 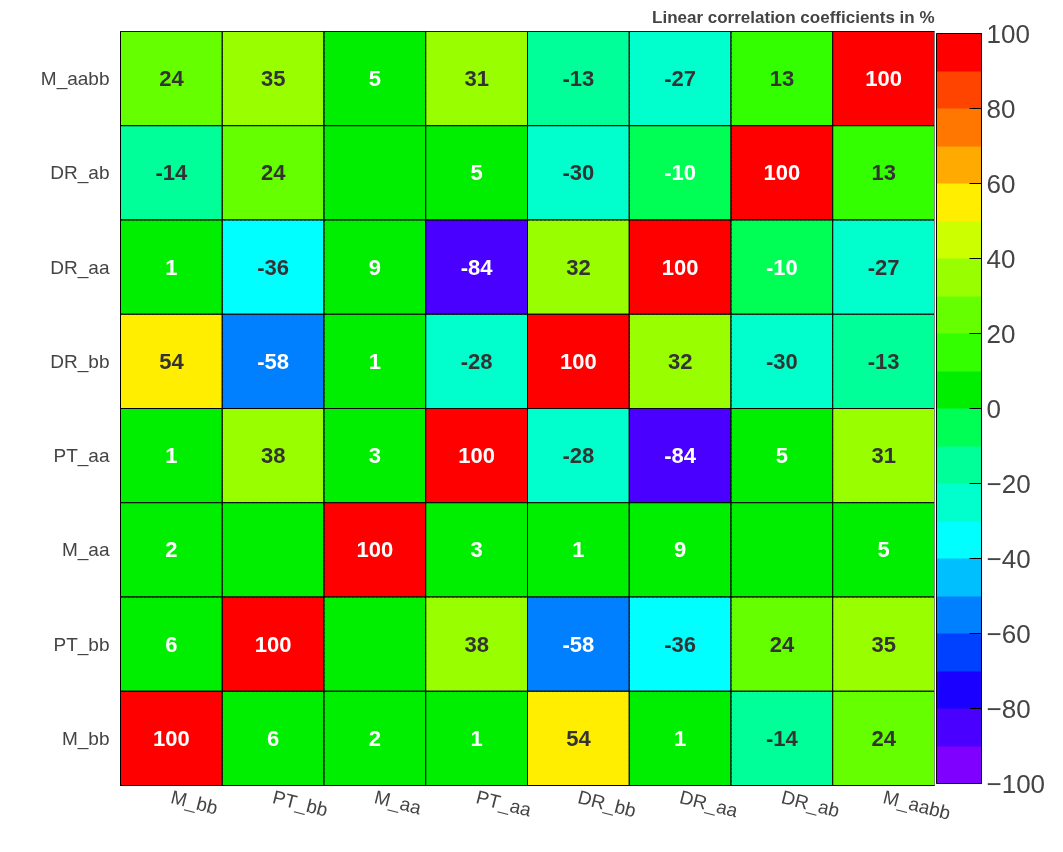 What do you see at coordinates (709, 804) in the screenshot?
I see `x-tick-label: DR_aa` at bounding box center [709, 804].